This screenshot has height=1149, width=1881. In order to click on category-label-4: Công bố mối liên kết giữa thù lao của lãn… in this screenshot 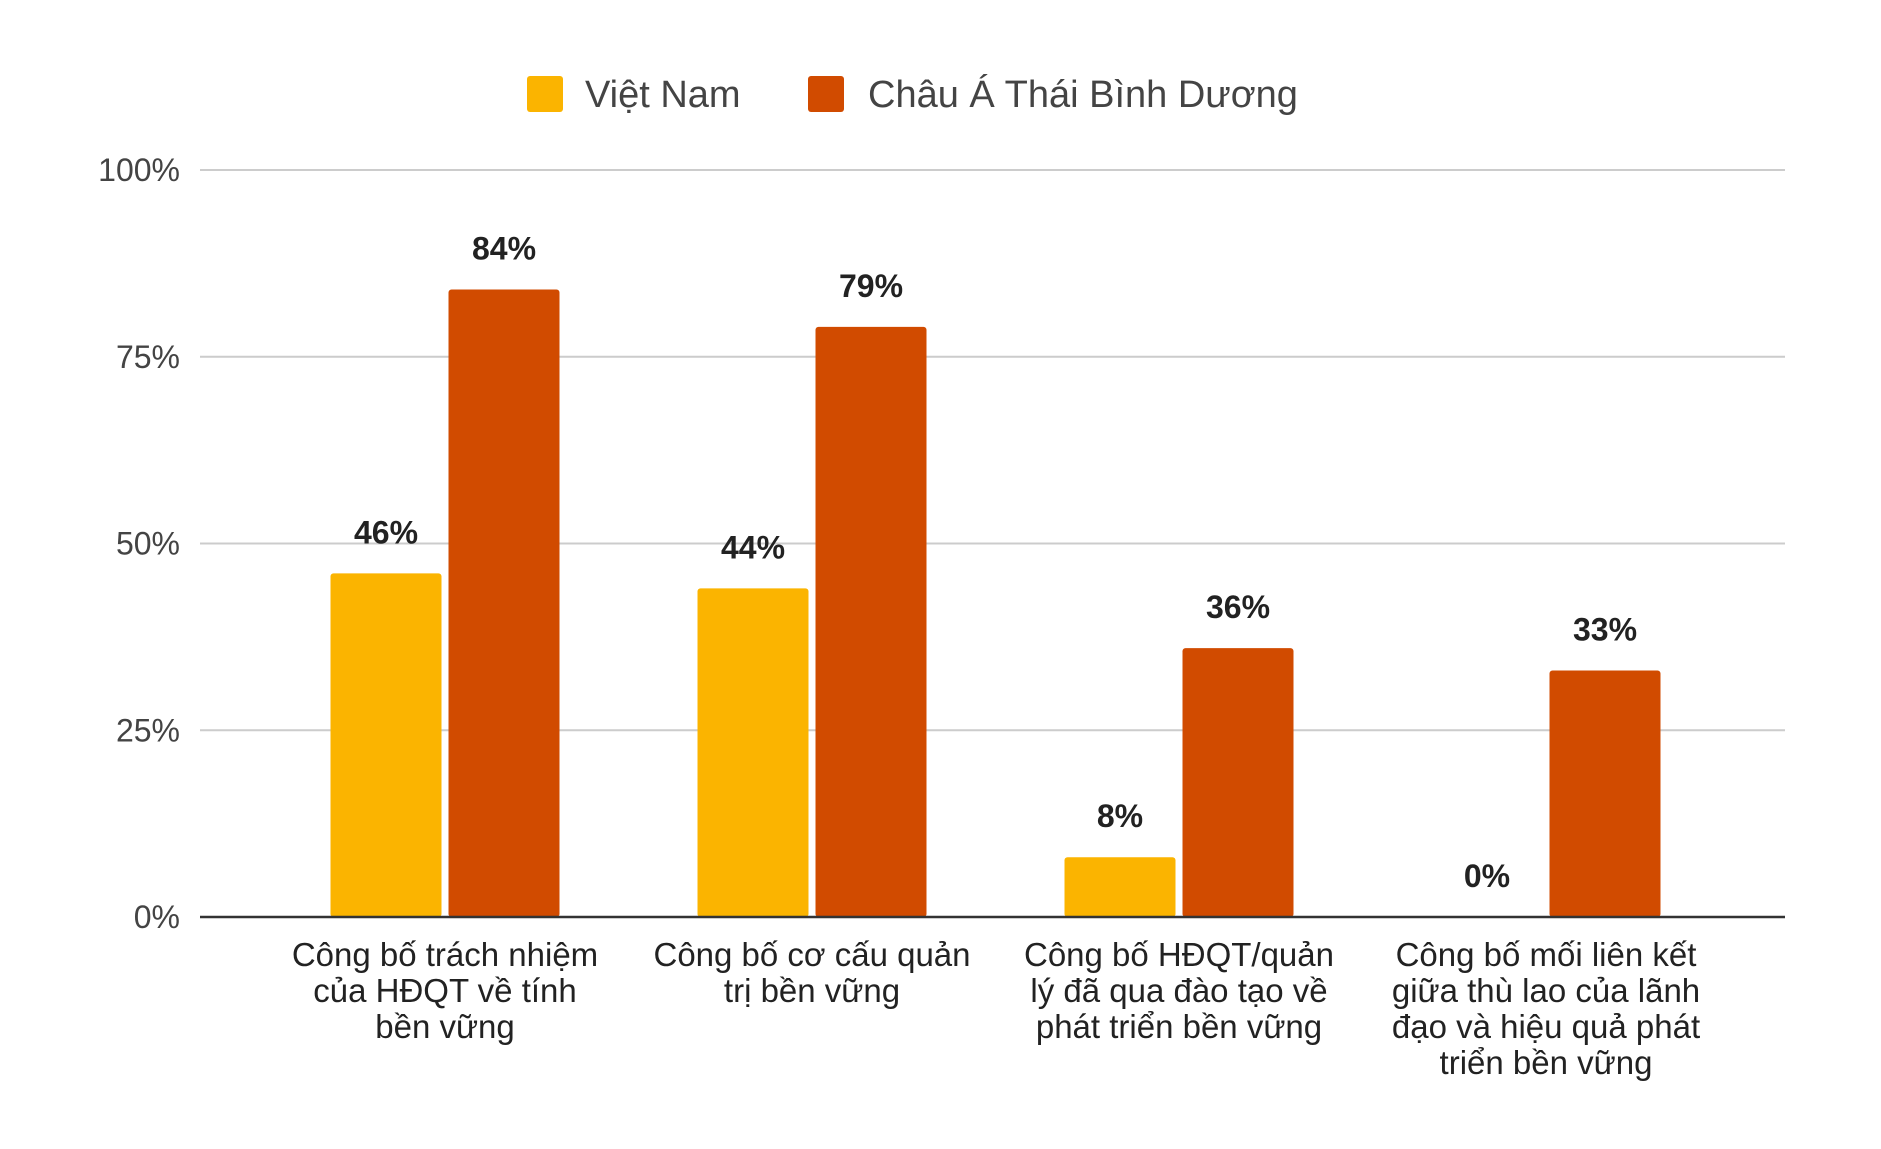, I will do `click(1546, 1008)`.